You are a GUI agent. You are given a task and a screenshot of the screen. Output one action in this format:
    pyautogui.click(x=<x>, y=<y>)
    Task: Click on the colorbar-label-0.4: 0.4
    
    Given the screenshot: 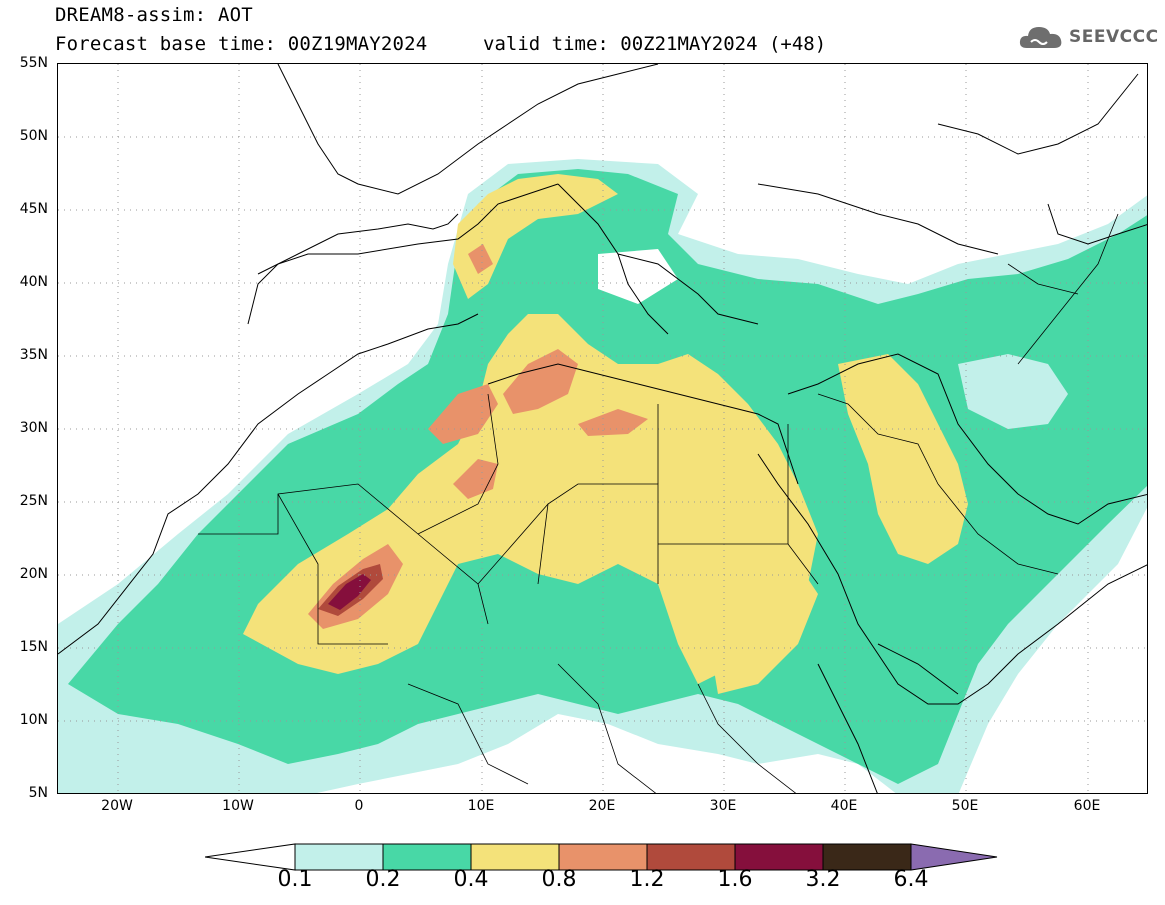 What is the action you would take?
    pyautogui.click(x=471, y=879)
    